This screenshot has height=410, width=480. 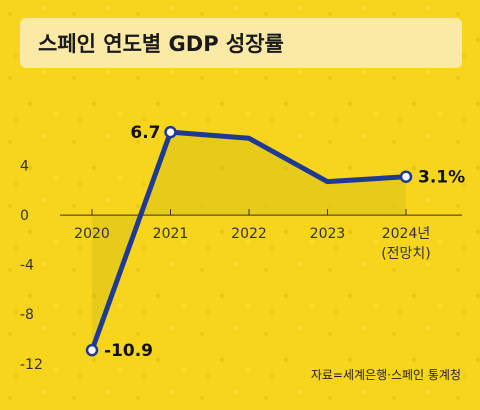 I want to click on title-box, so click(x=241, y=43).